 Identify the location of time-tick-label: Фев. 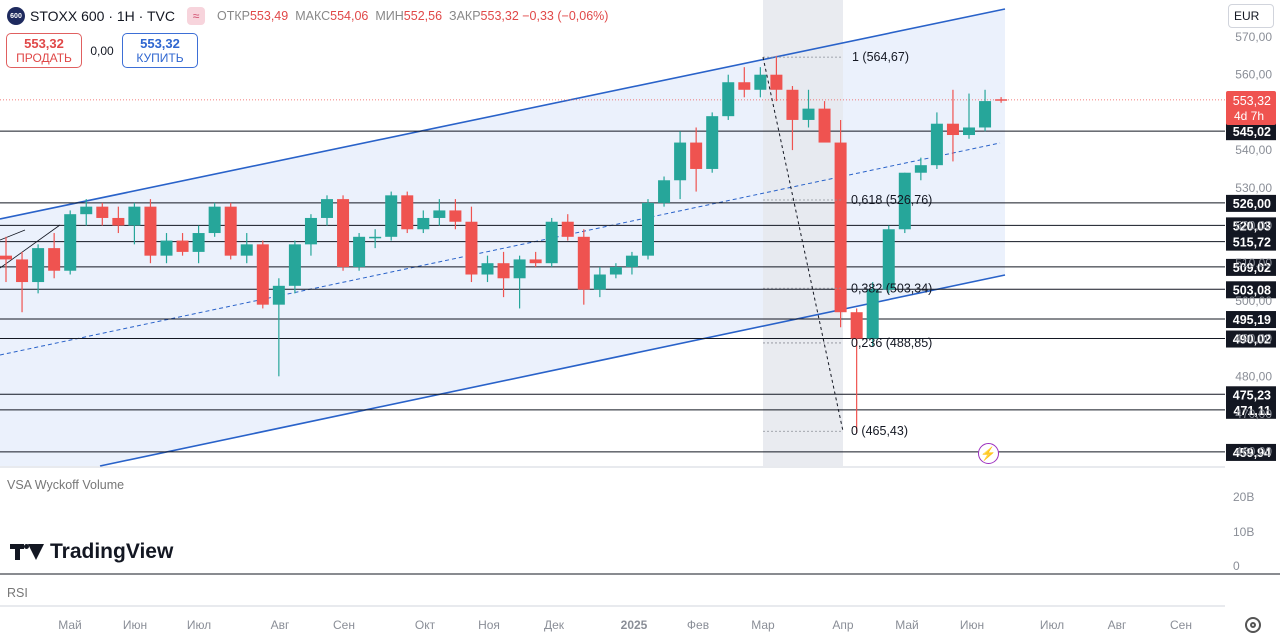
(698, 625).